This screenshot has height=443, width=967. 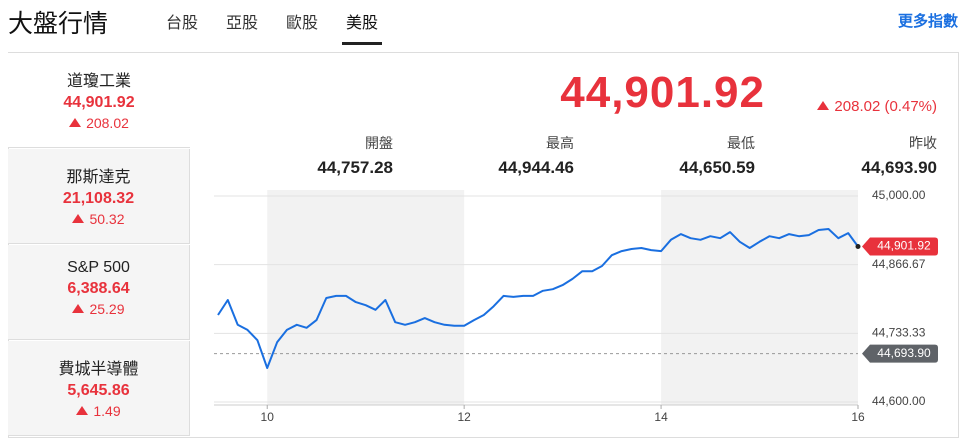 What do you see at coordinates (241, 23) in the screenshot?
I see `tab: 亞股` at bounding box center [241, 23].